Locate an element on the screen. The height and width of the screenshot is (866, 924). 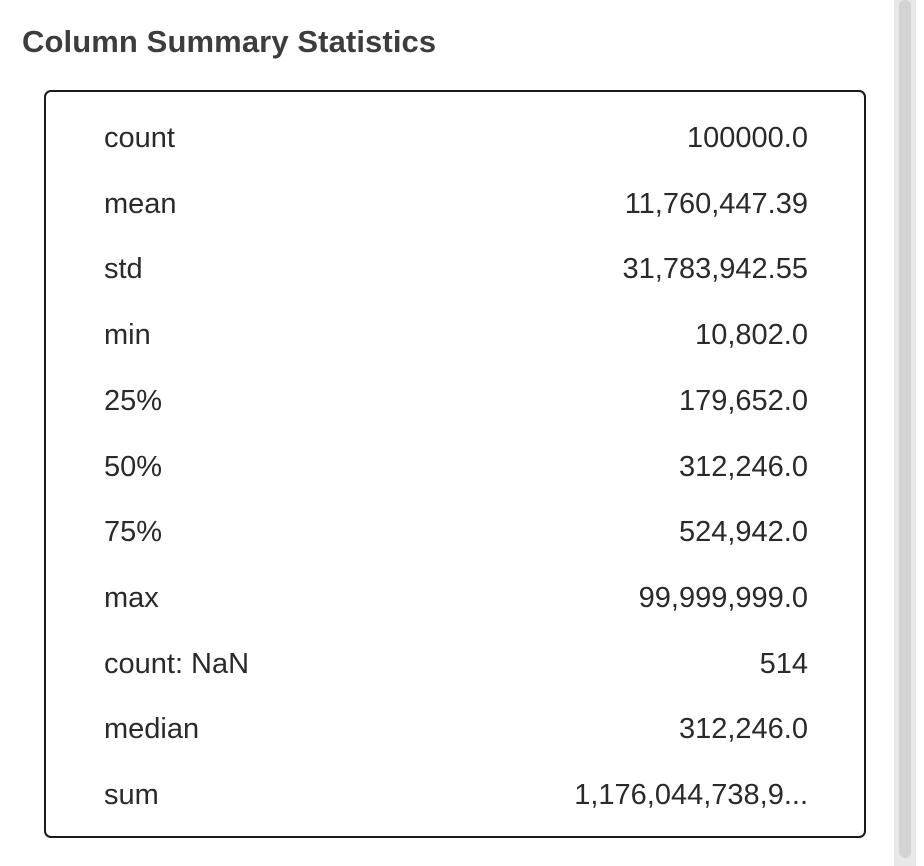
stat-value: 179,652.0 is located at coordinates (743, 401).